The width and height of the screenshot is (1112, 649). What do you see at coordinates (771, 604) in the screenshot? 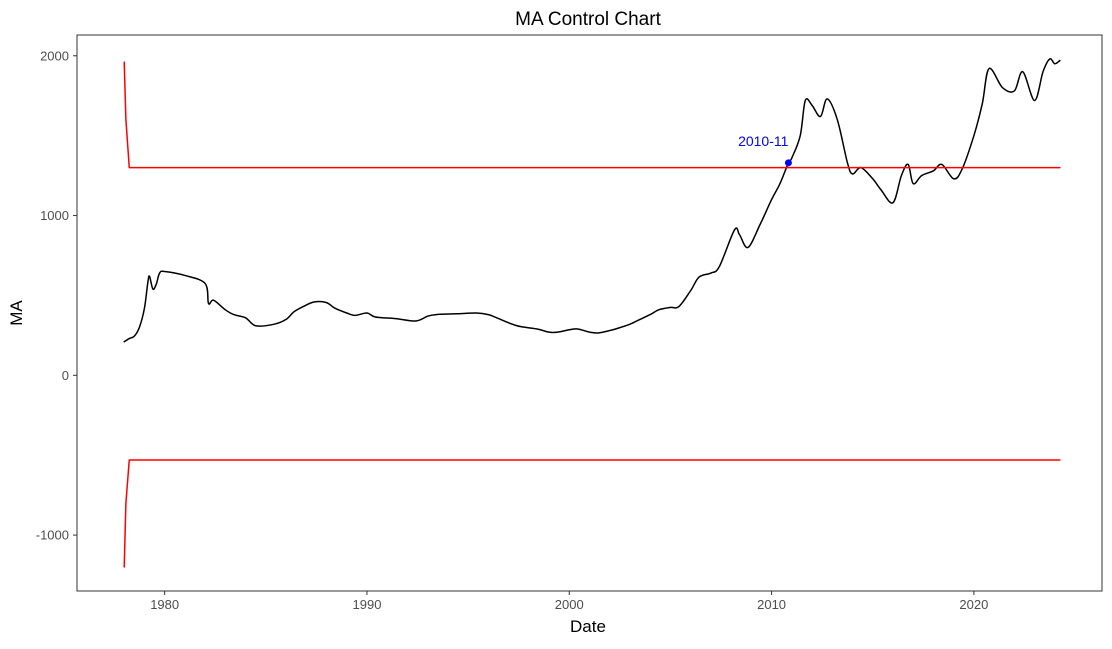
I see `x-tick-label: 2010` at bounding box center [771, 604].